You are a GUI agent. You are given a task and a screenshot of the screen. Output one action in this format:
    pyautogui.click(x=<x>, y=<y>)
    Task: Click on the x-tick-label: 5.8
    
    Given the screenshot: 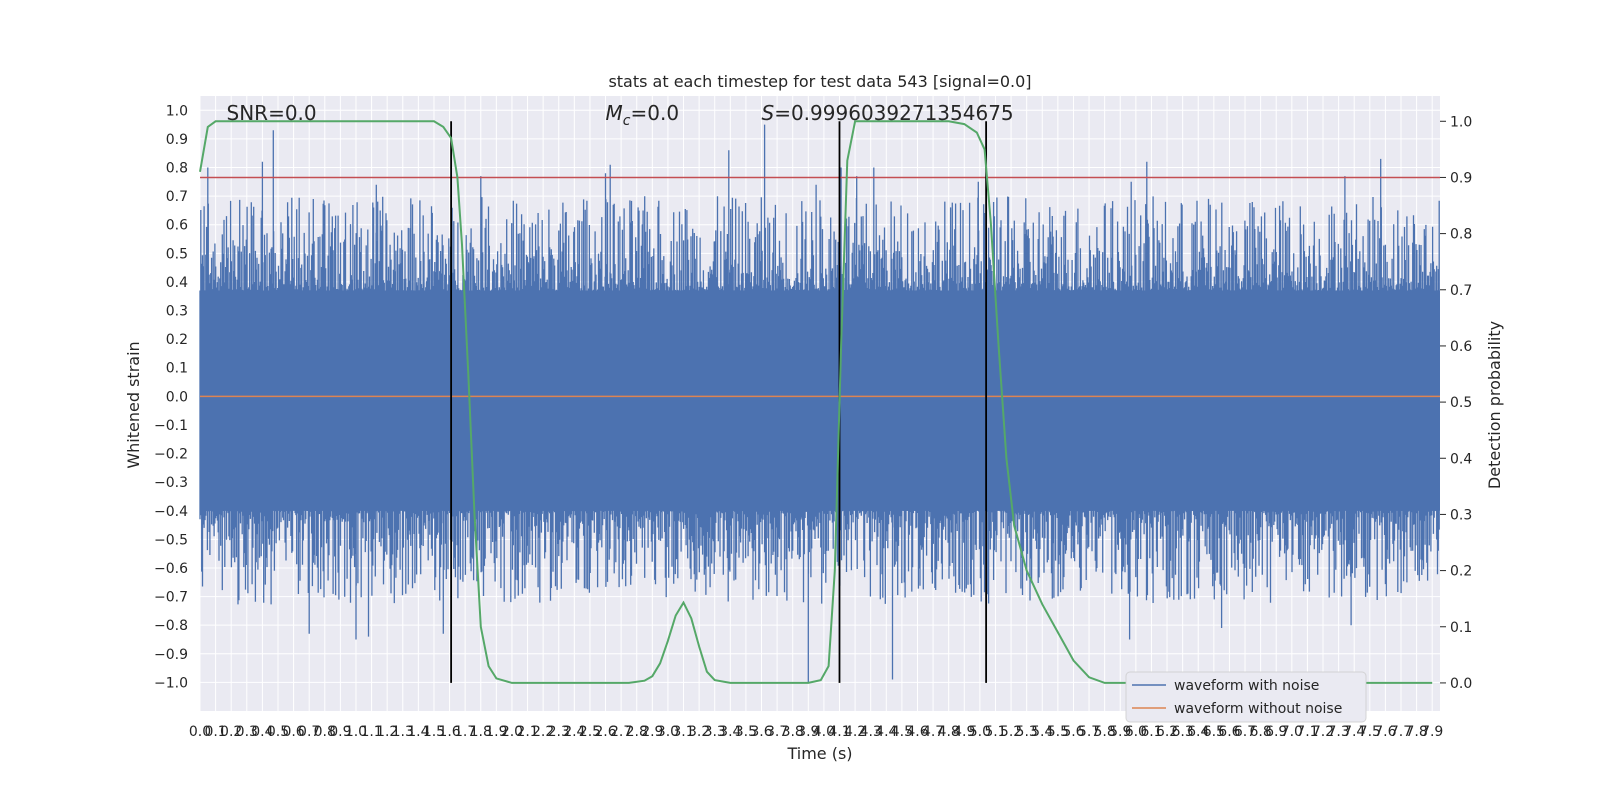 What is the action you would take?
    pyautogui.click(x=1105, y=732)
    